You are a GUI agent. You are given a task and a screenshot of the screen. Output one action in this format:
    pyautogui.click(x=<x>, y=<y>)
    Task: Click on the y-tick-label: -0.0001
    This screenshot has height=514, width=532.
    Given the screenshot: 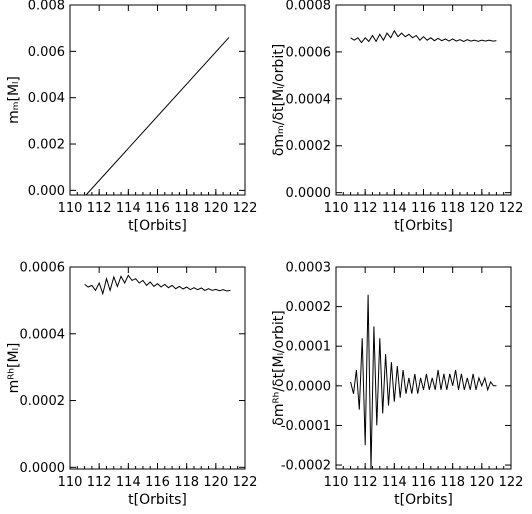 What is the action you would take?
    pyautogui.click(x=306, y=426)
    